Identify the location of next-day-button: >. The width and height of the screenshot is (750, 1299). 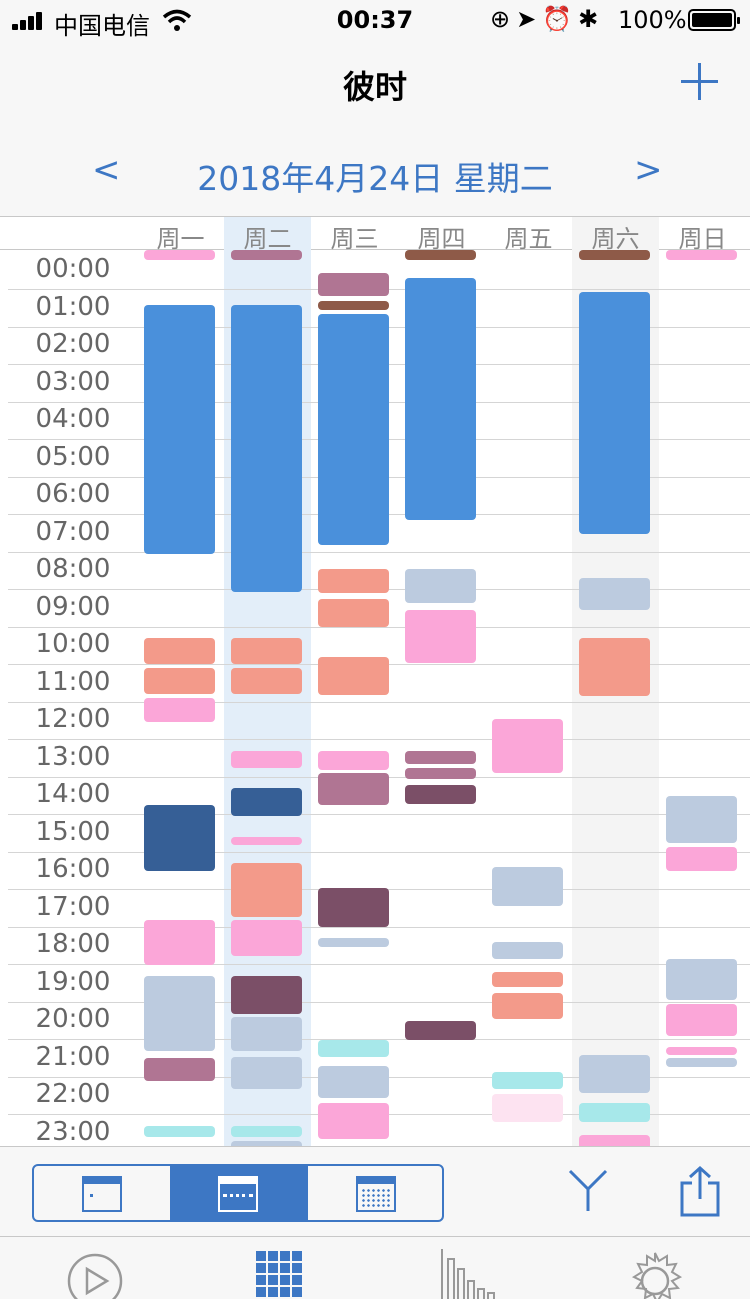
(648, 170).